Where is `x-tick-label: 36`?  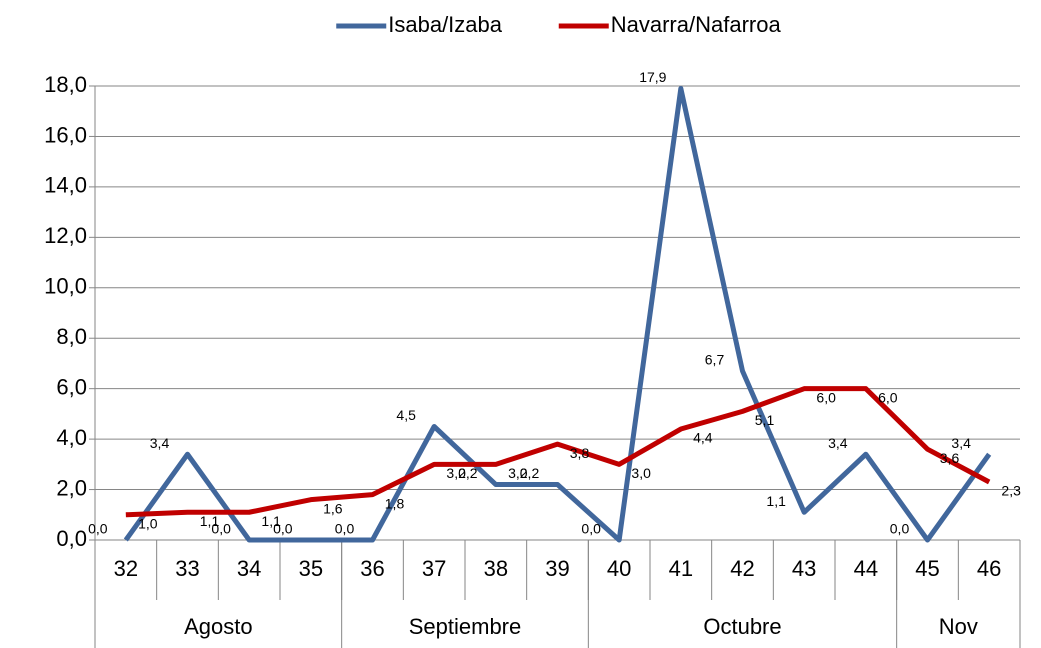
x-tick-label: 36 is located at coordinates (372, 568).